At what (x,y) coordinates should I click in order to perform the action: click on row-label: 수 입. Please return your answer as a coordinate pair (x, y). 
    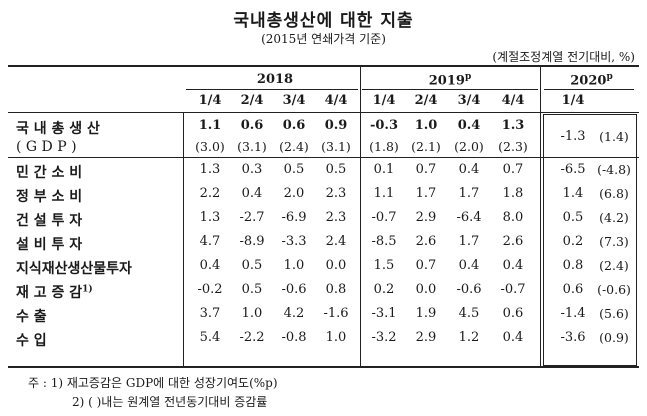
    Looking at the image, I should click on (91, 340).